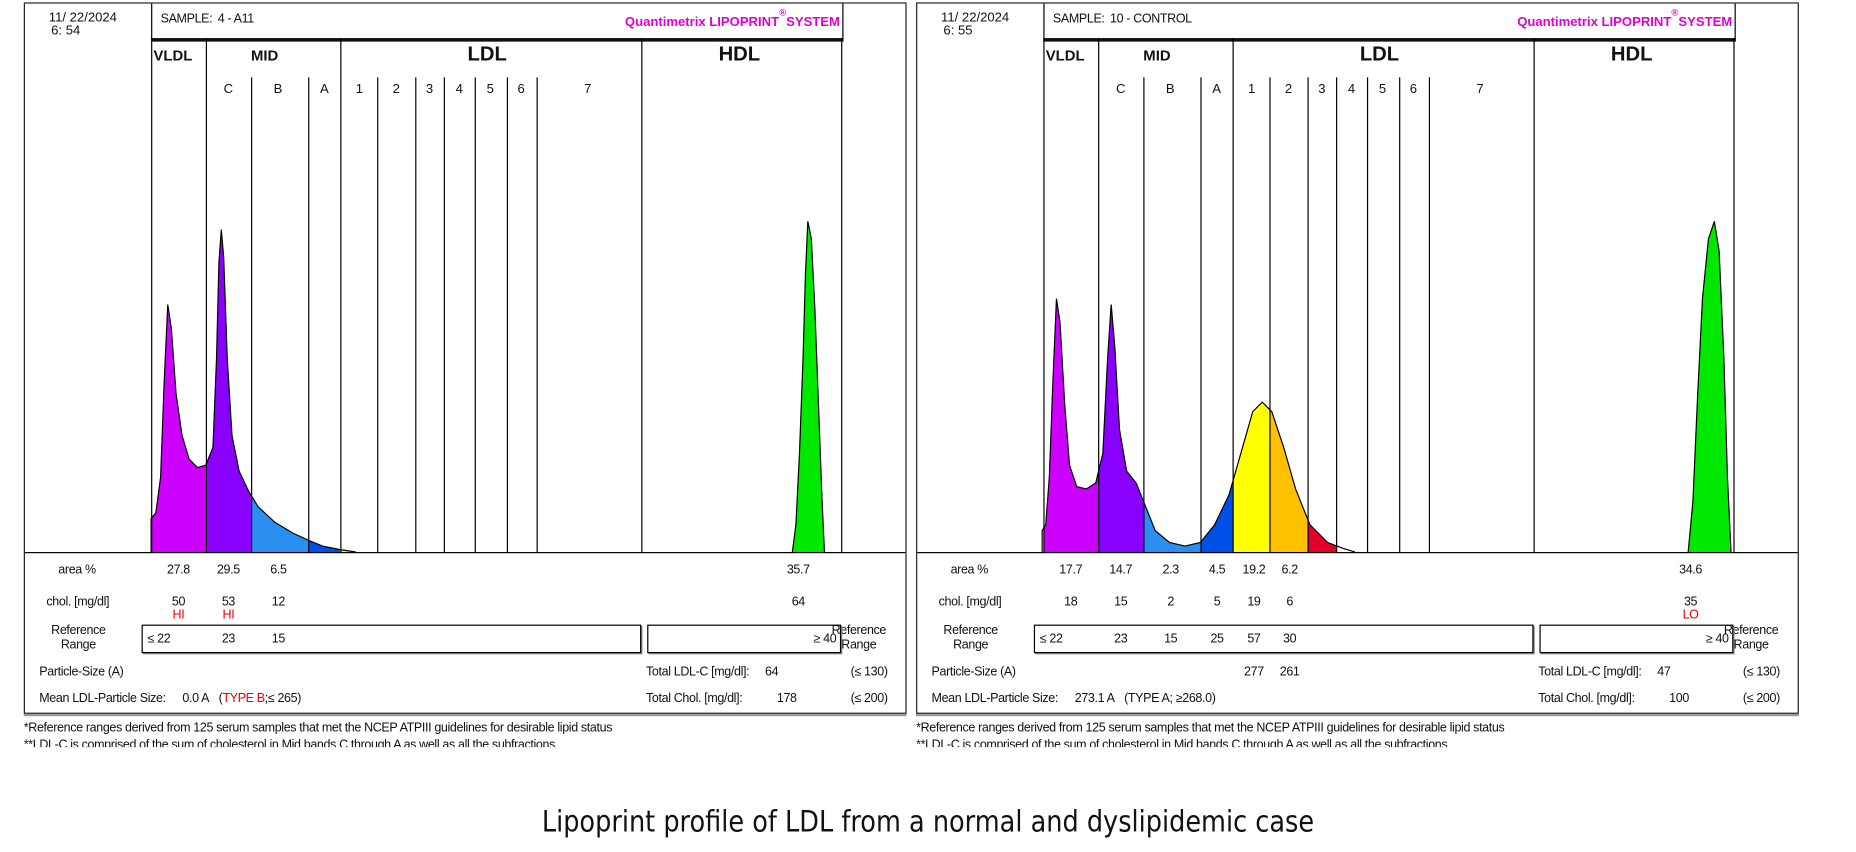  I want to click on ldl-type: TYPE A, so click(1148, 698).